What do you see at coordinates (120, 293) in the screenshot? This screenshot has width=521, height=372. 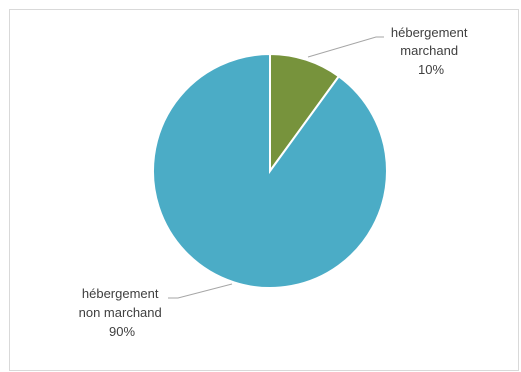 I see `slice-label-non-marchand-line1: hébergement` at bounding box center [120, 293].